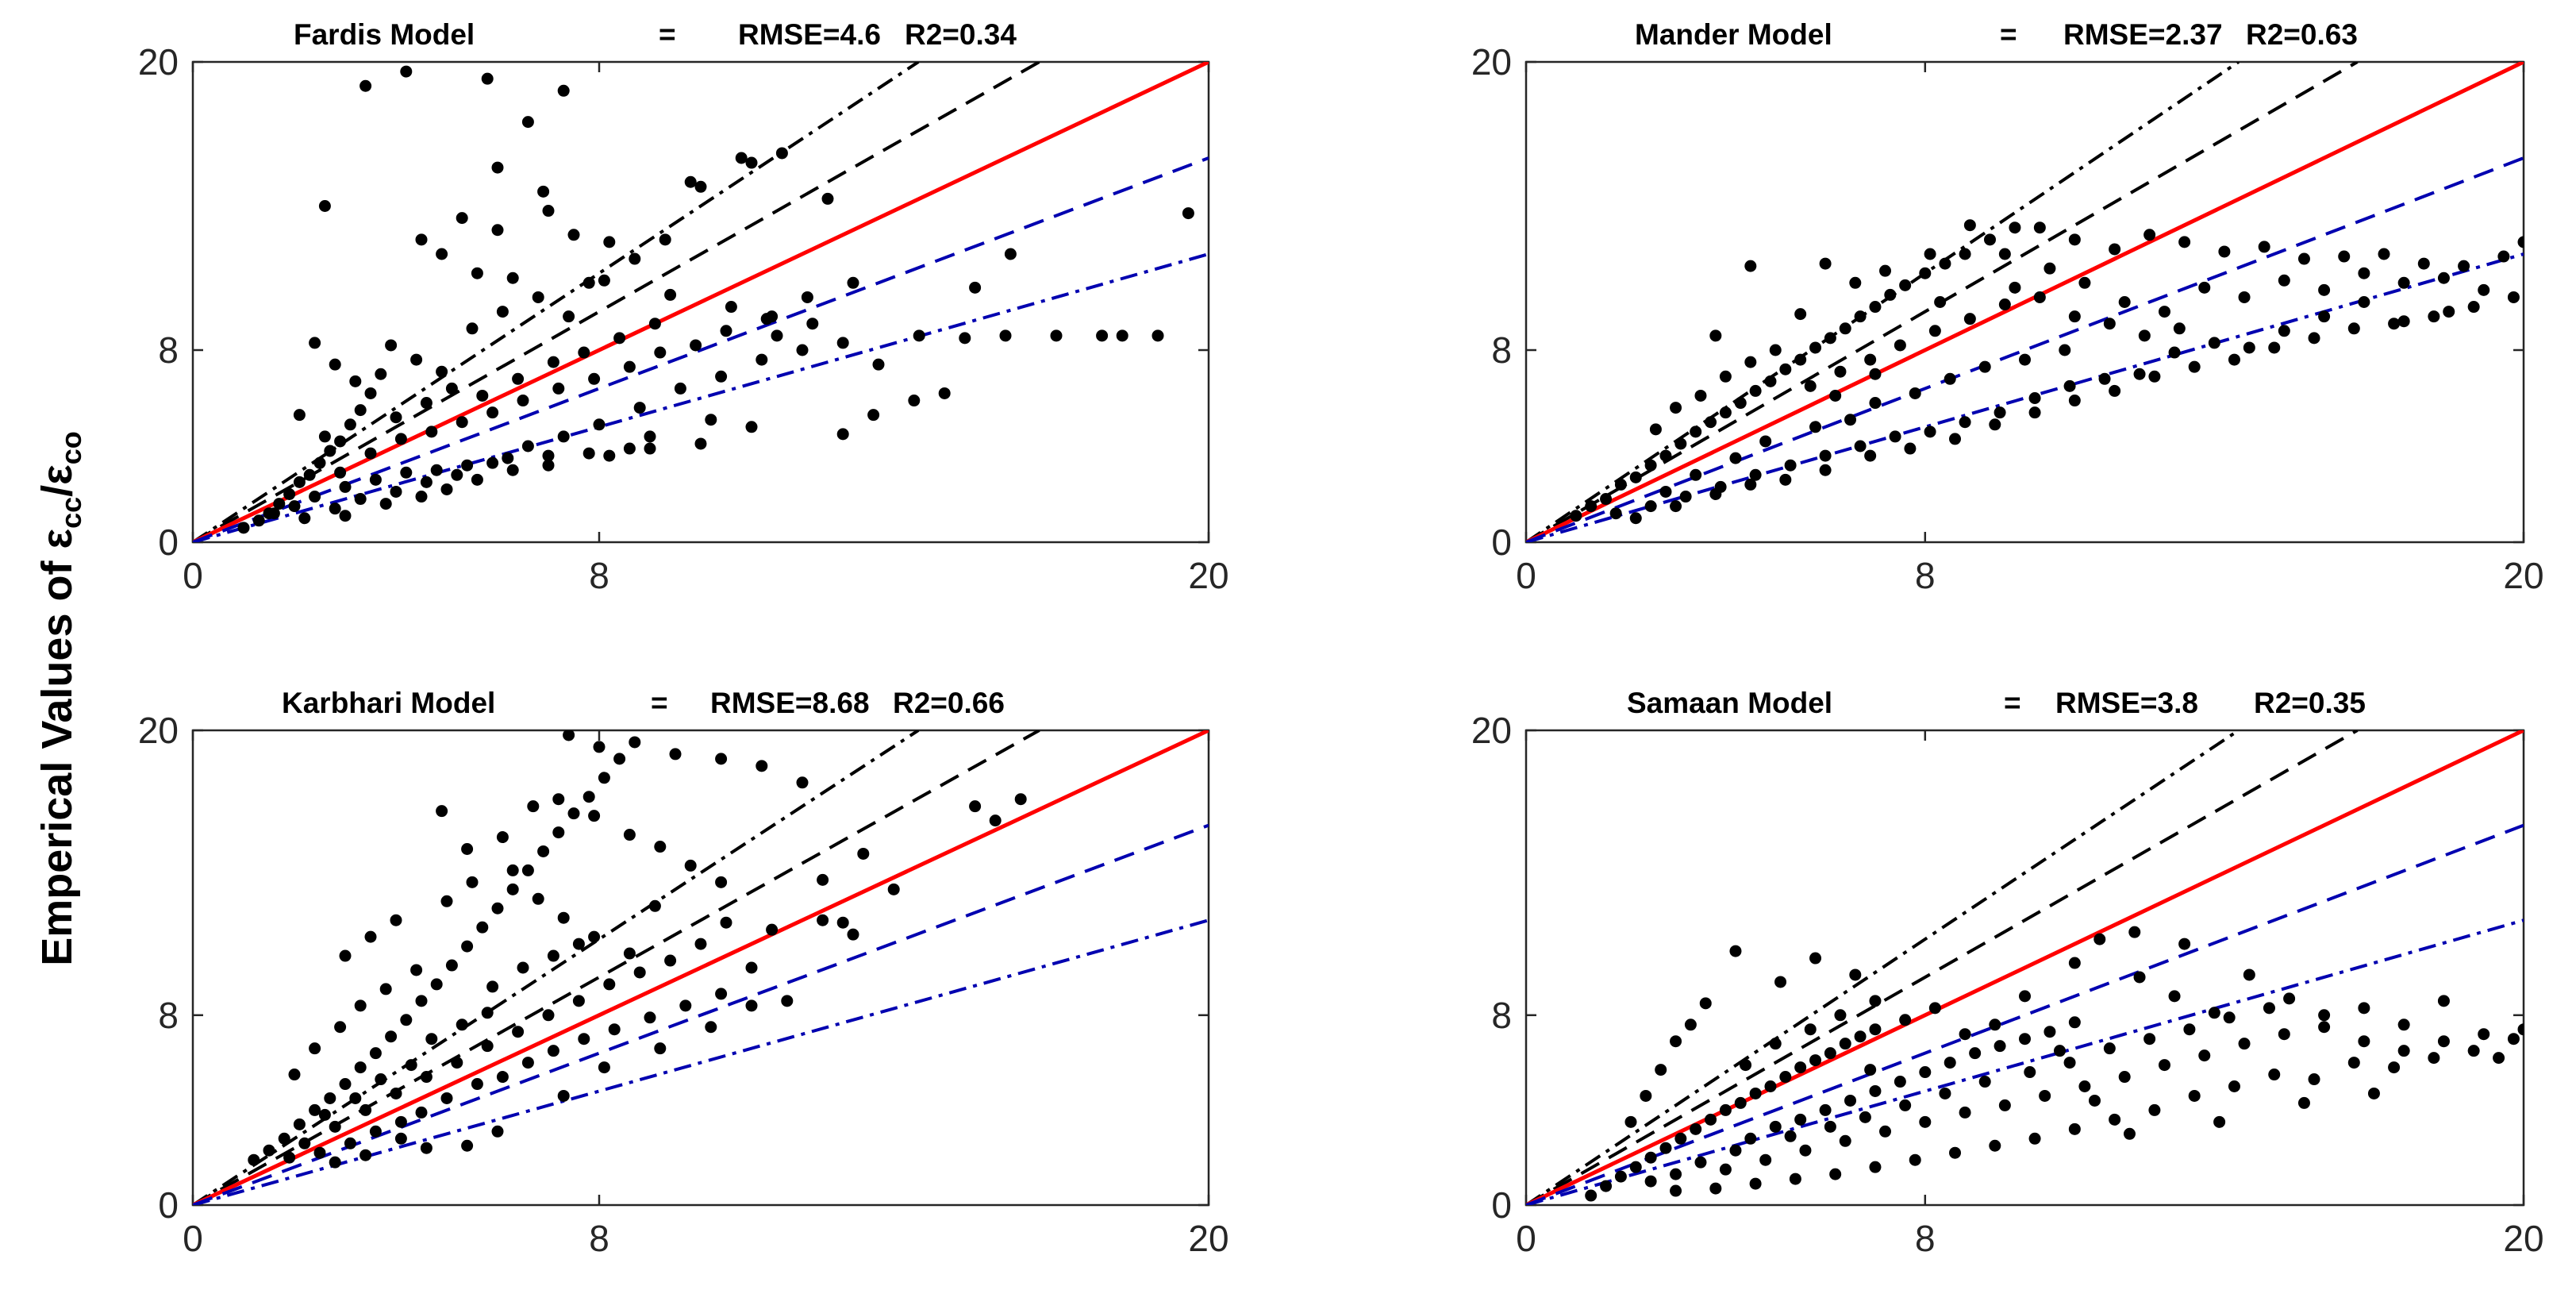 The width and height of the screenshot is (2576, 1290). What do you see at coordinates (701, 967) in the screenshot?
I see `reference-line-ideal` at bounding box center [701, 967].